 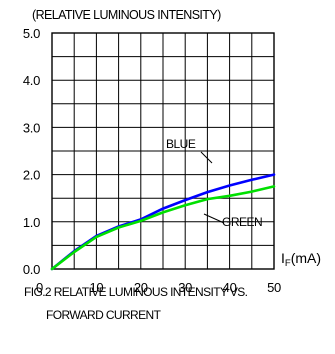 What do you see at coordinates (39, 287) in the screenshot?
I see `x-tick-label-0: 0` at bounding box center [39, 287].